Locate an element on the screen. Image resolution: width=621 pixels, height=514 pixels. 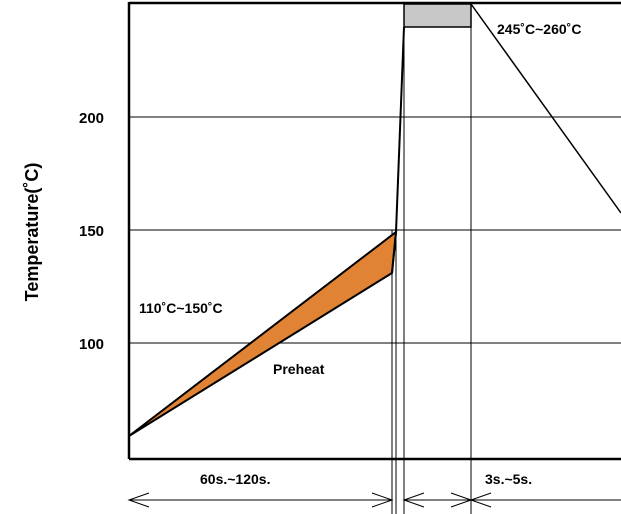
peak-time-arrow is located at coordinates (545, 500).